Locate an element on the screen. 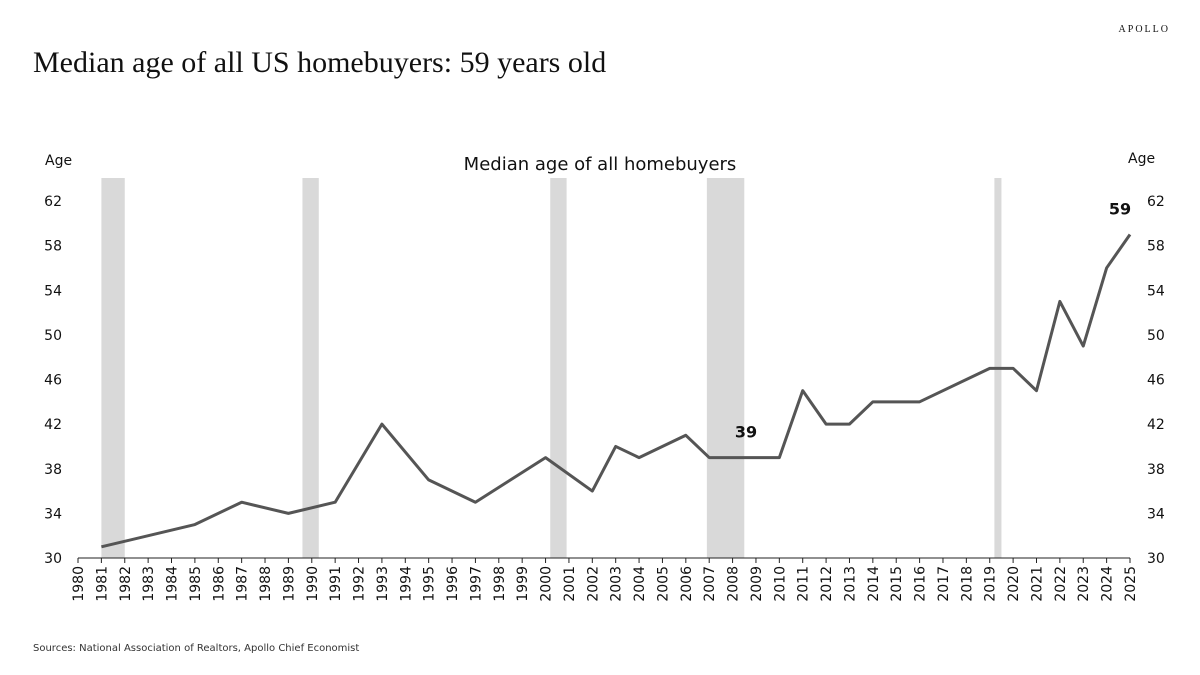 This screenshot has width=1200, height=675. x-tick-label: 1980 is located at coordinates (79, 584).